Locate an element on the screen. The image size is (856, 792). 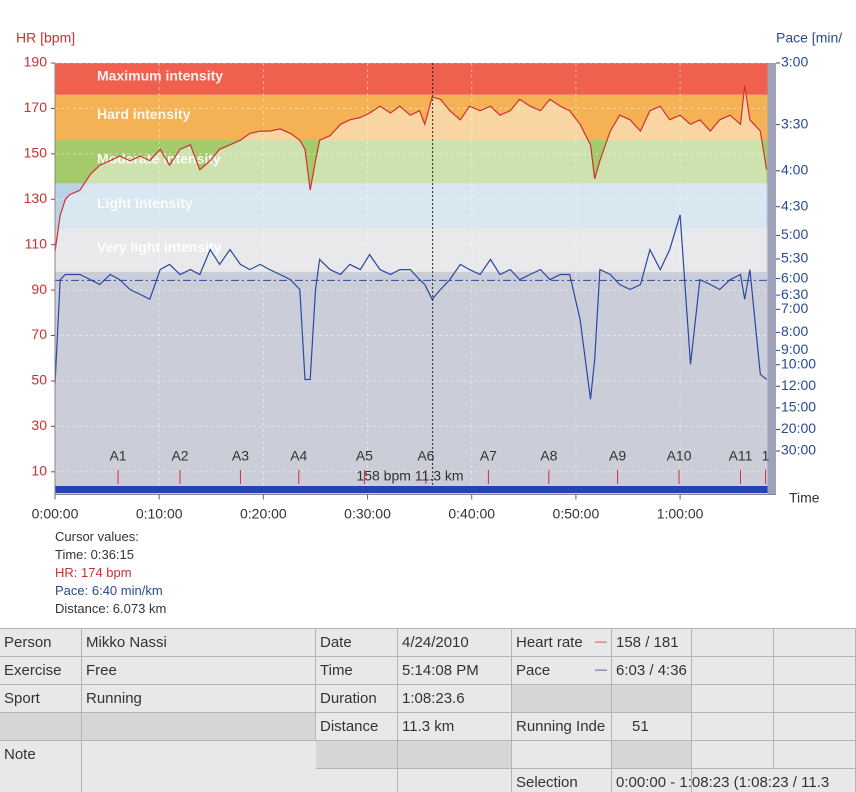
y2-tick-label: 4:30 is located at coordinates (794, 205).